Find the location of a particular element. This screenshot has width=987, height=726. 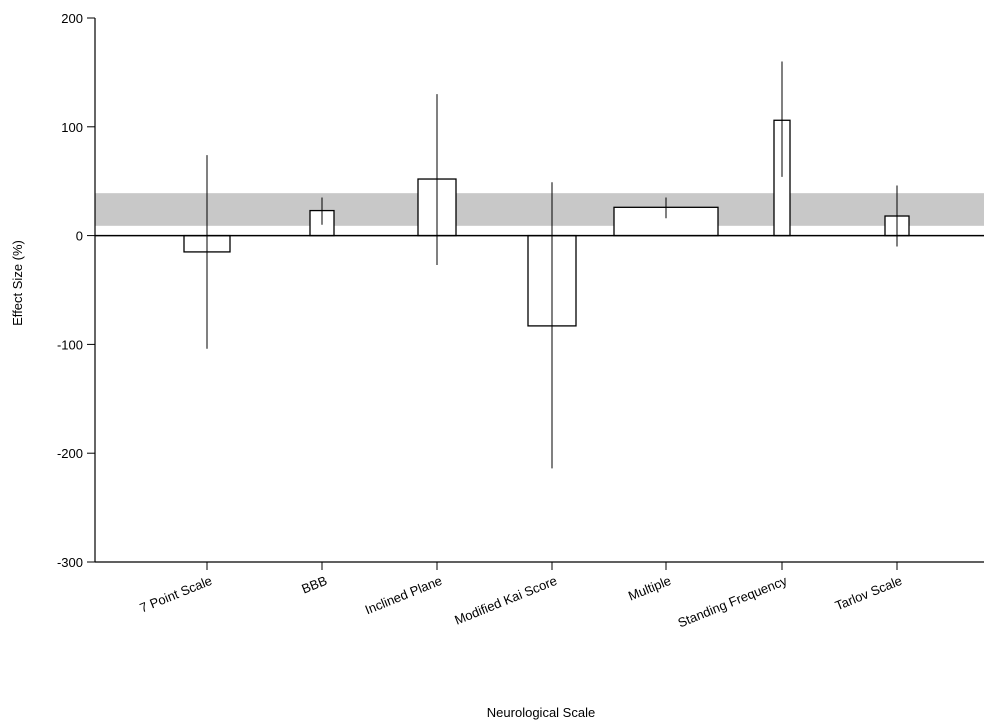

x-tick-label: Standing Frequency is located at coordinates (733, 602).